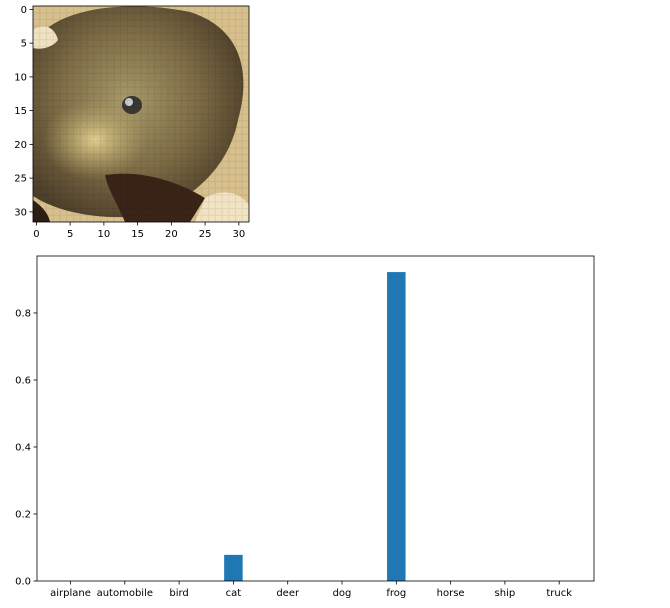  What do you see at coordinates (178, 593) in the screenshot?
I see `bar-x-tick-label: bird` at bounding box center [178, 593].